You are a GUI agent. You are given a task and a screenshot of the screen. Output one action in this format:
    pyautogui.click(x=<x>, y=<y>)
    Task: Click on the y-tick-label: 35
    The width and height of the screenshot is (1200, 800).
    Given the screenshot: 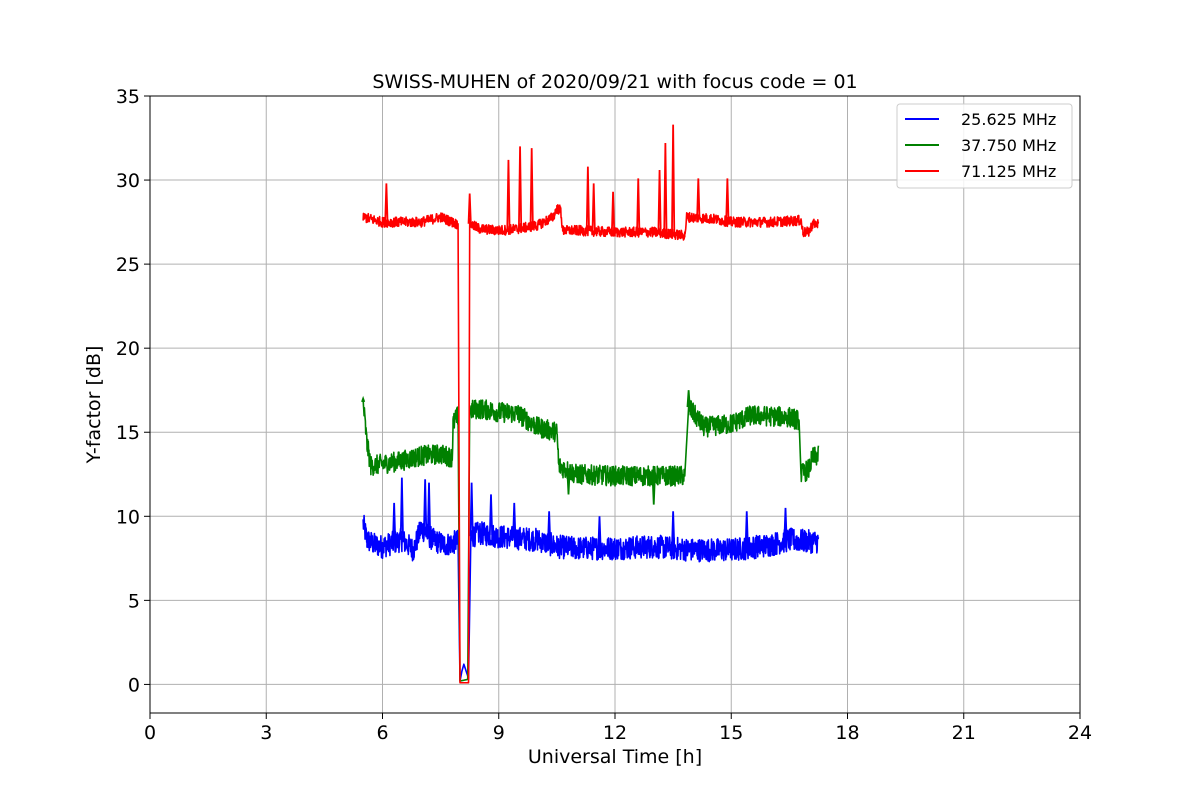 What is the action you would take?
    pyautogui.click(x=128, y=97)
    